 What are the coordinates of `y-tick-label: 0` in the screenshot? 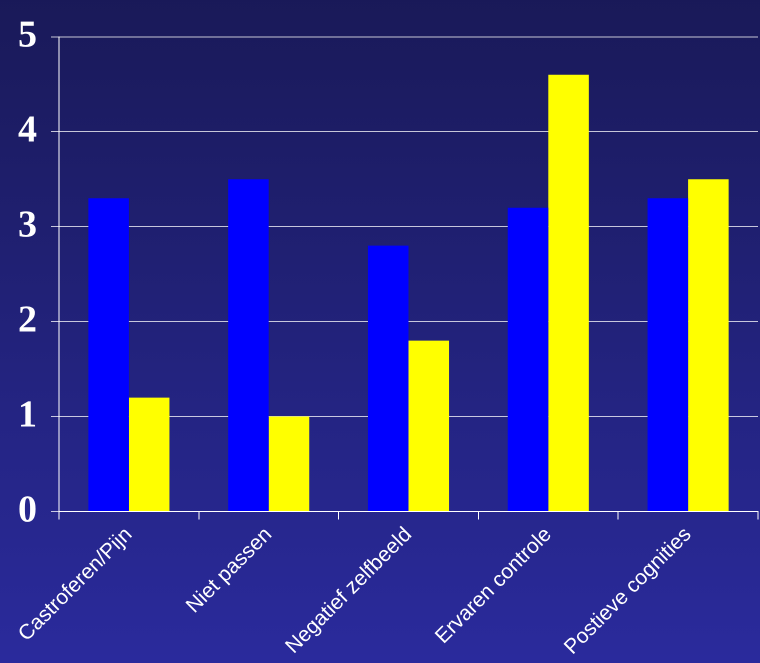 It's located at (27, 509).